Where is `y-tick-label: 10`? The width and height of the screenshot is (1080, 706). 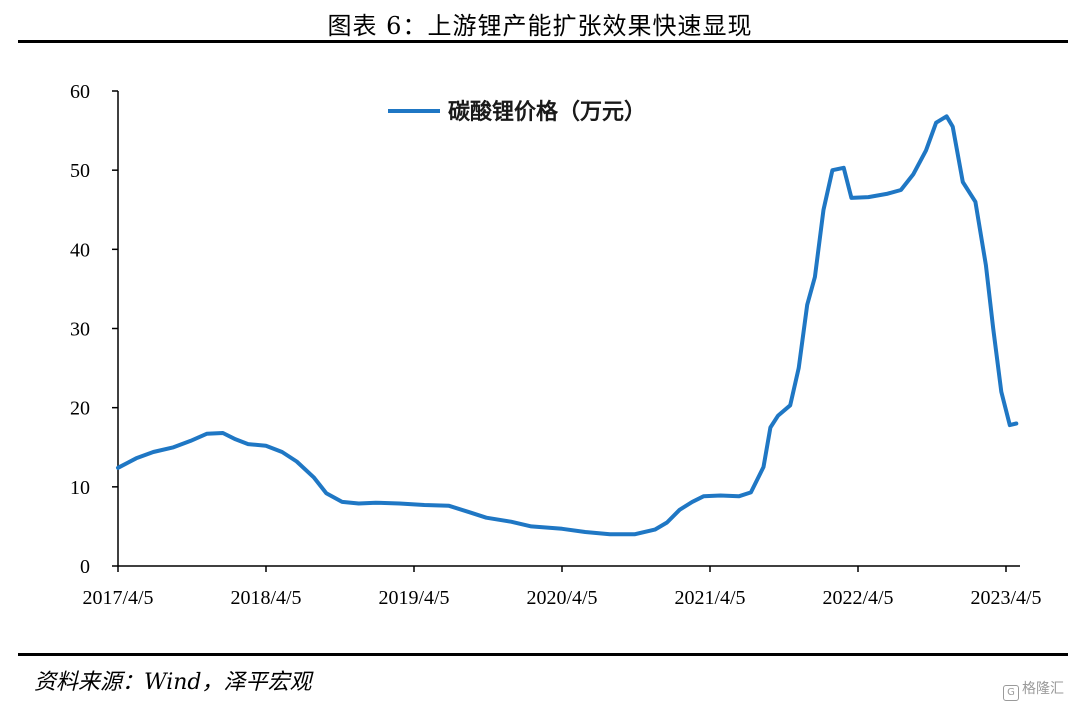 y-tick-label: 10 is located at coordinates (80, 488).